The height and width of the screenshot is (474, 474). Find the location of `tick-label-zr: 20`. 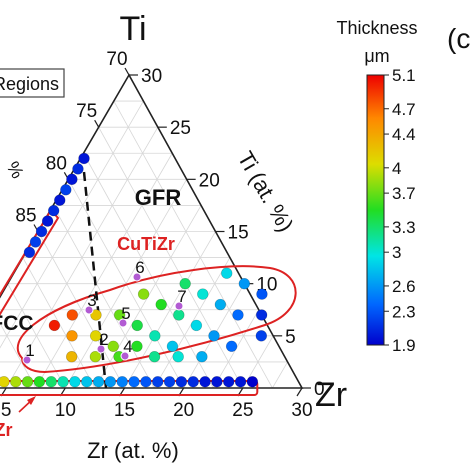

tick-label-zr: 20 is located at coordinates (183, 410).